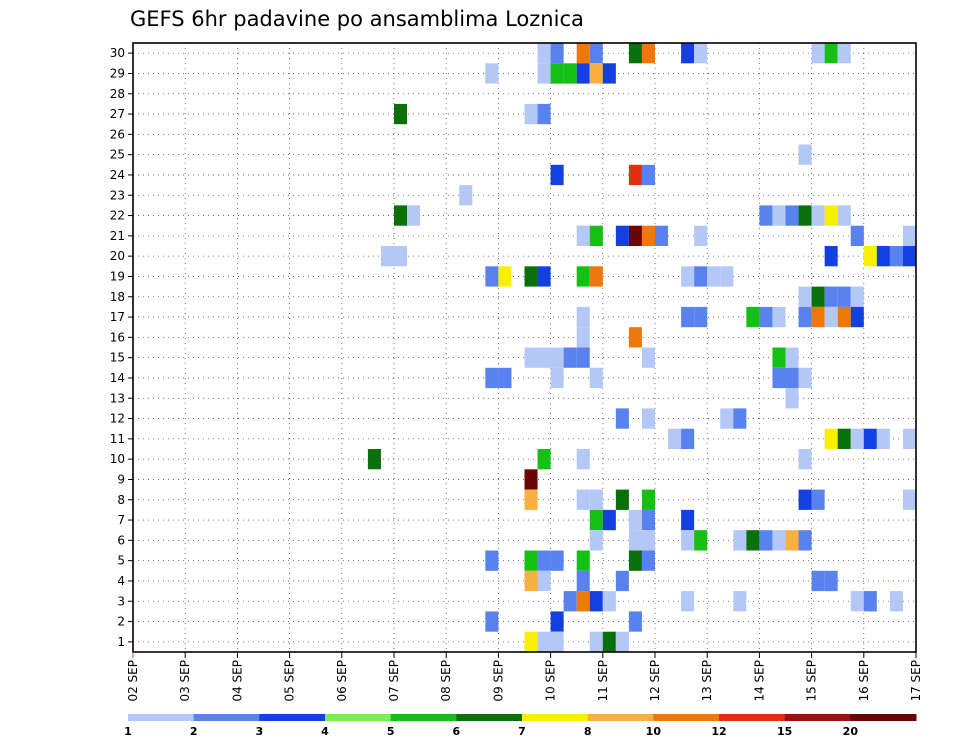  I want to click on x-tick-label: 02 SEP, so click(133, 681).